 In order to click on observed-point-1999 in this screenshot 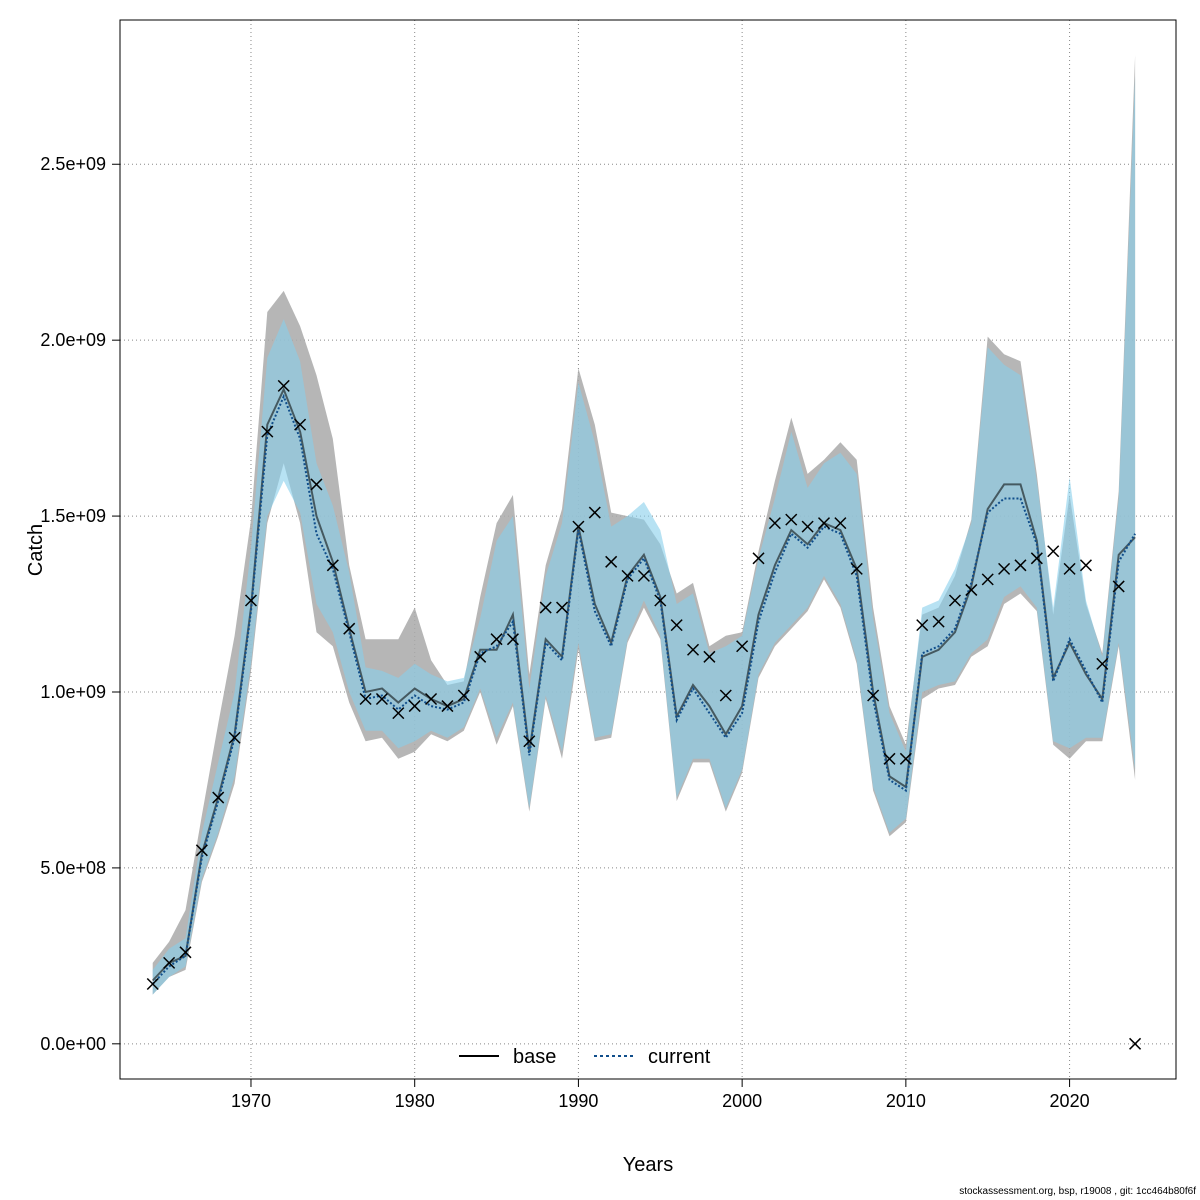, I will do `click(725, 695)`.